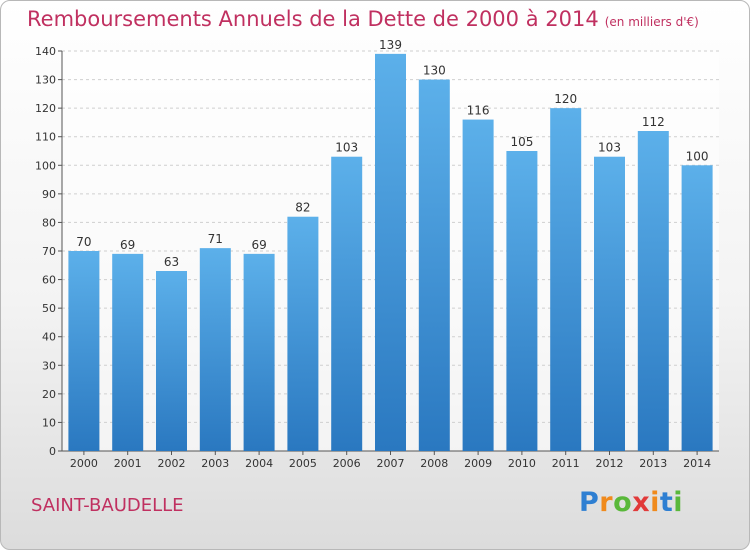 Image resolution: width=750 pixels, height=550 pixels. I want to click on x-tick-label: 2003, so click(215, 463).